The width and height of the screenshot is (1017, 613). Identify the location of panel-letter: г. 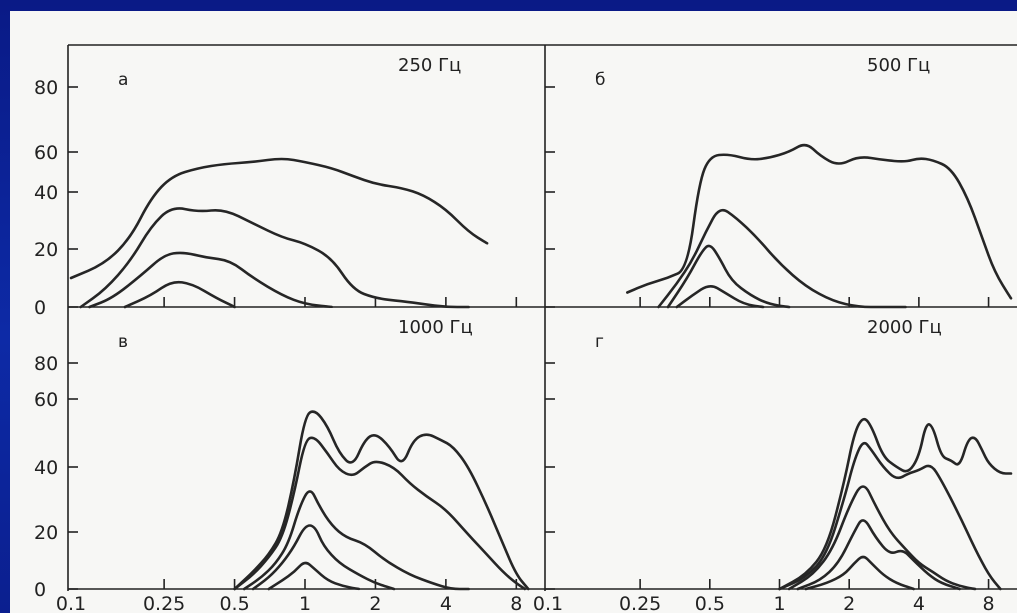
(599, 342).